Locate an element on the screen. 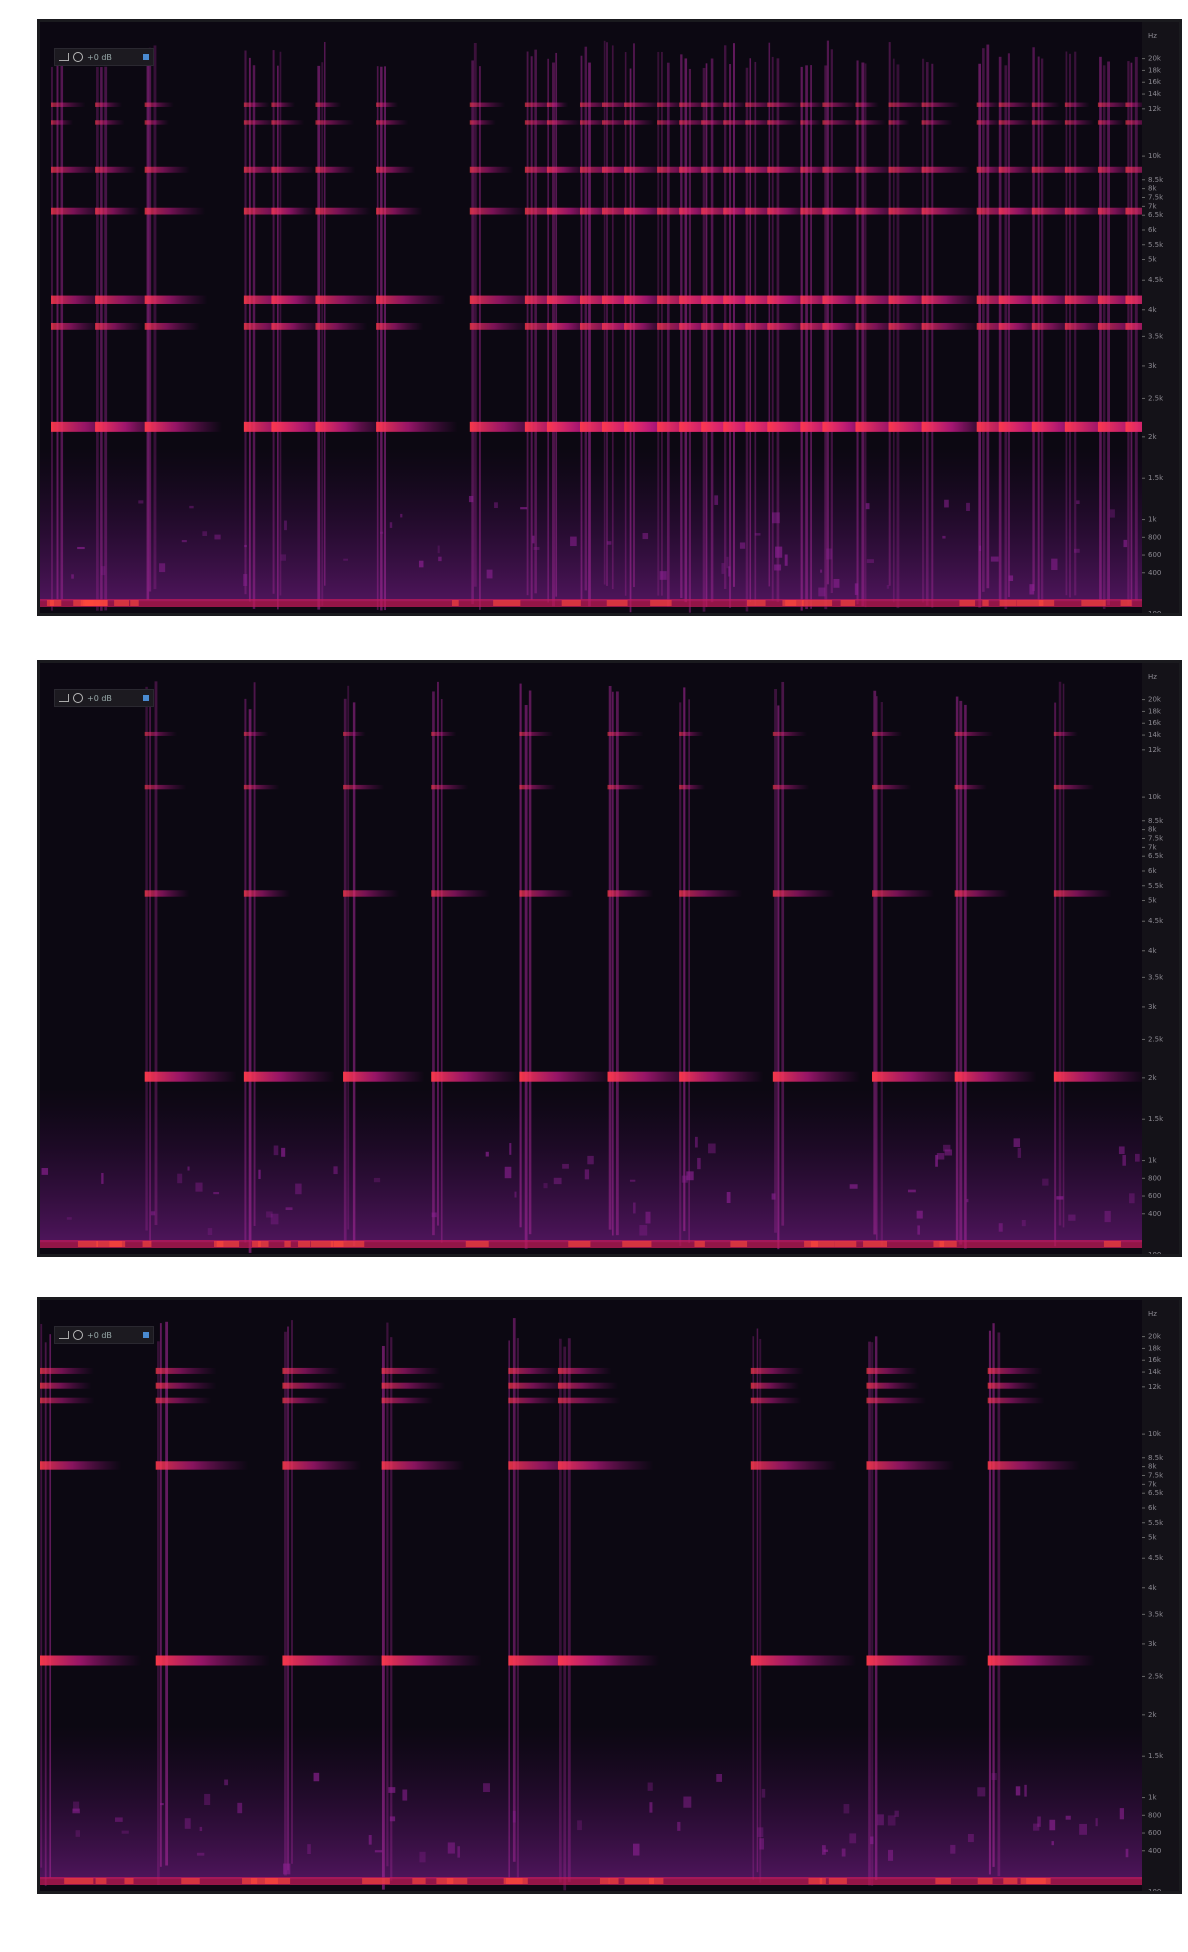 Image resolution: width=1188 pixels, height=1952 pixels. axis-label: 14k is located at coordinates (1155, 735).